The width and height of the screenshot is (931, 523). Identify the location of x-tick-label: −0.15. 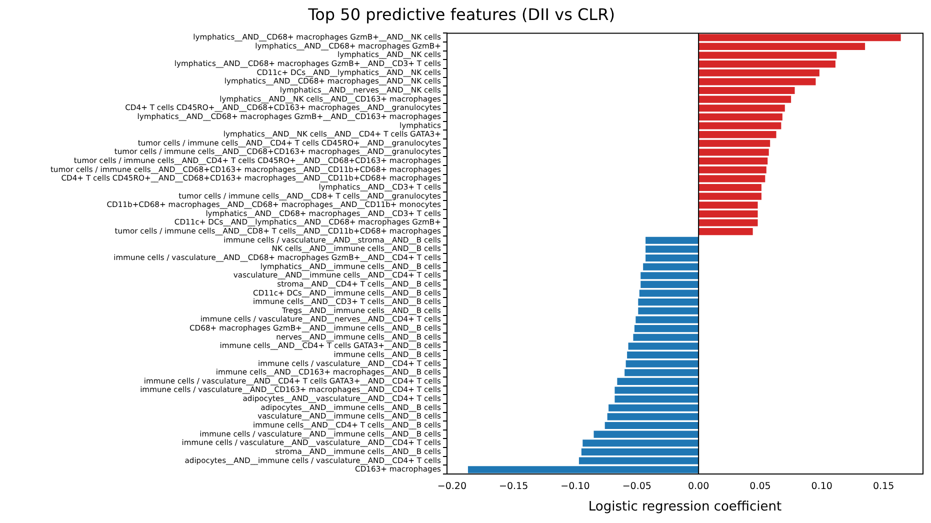
(513, 486).